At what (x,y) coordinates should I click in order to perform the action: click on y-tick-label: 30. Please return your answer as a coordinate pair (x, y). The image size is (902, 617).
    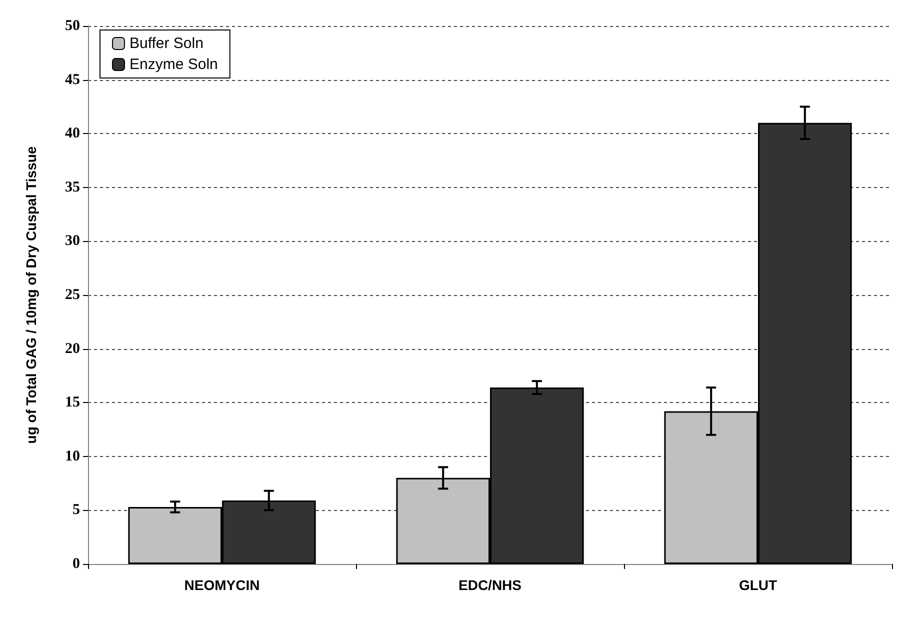
    Looking at the image, I should click on (72, 241).